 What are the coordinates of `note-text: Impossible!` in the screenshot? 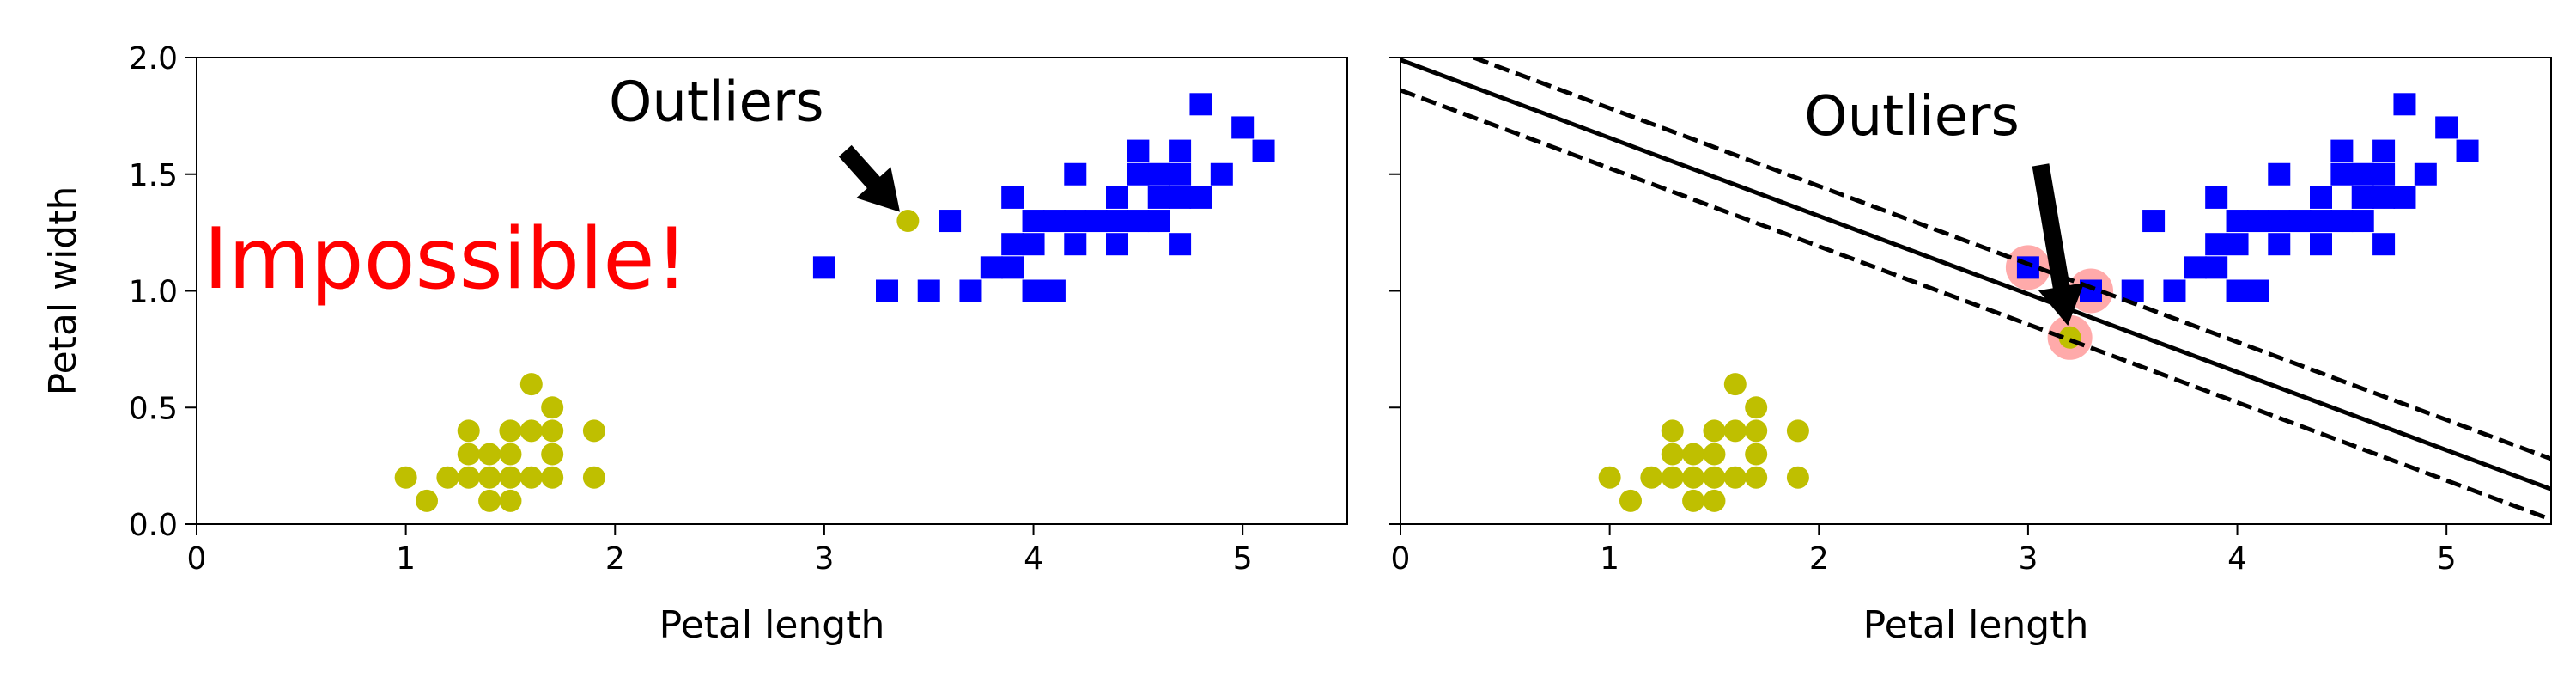 It's located at (446, 259).